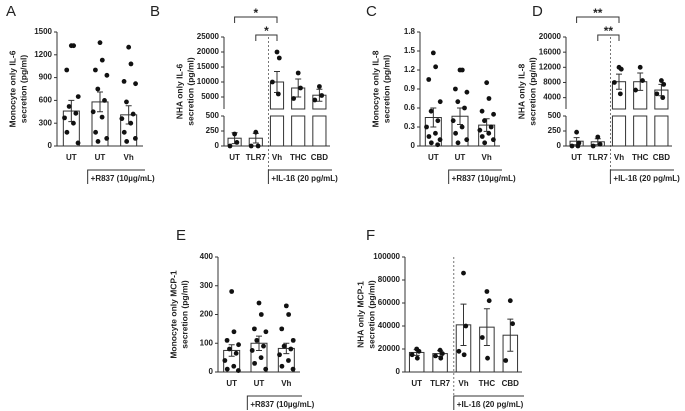 This screenshot has width=685, height=411. I want to click on y-axis-label: NHA only IL-8, so click(521, 92).